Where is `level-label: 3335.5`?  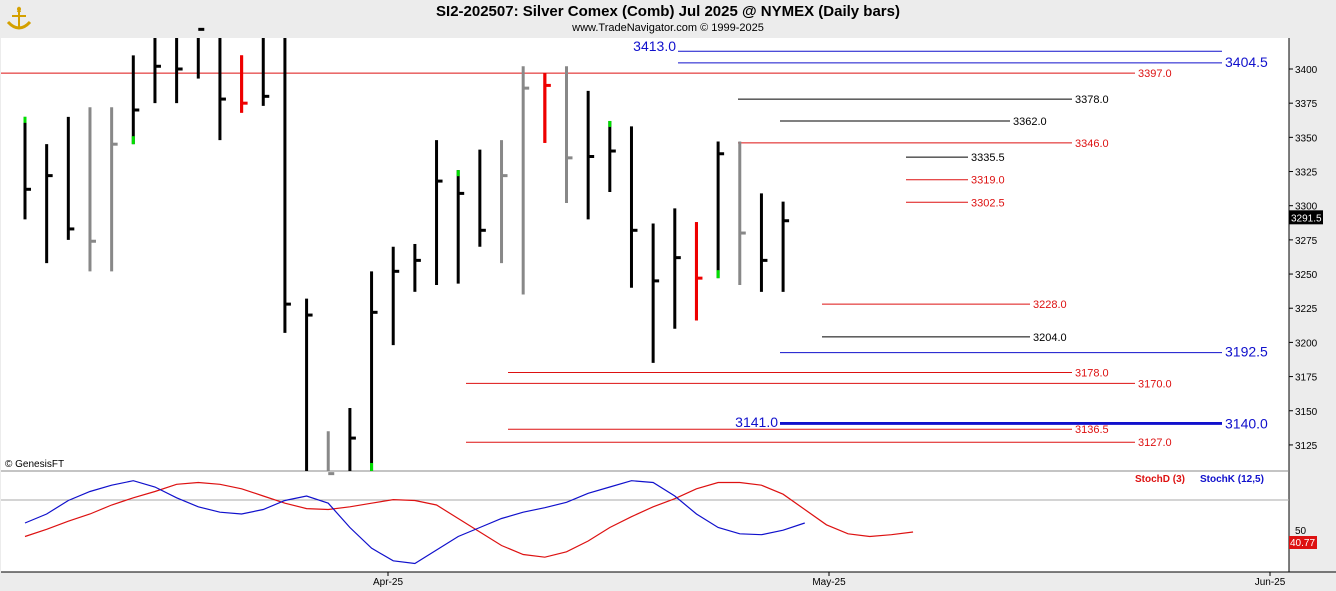
level-label: 3335.5 is located at coordinates (988, 158).